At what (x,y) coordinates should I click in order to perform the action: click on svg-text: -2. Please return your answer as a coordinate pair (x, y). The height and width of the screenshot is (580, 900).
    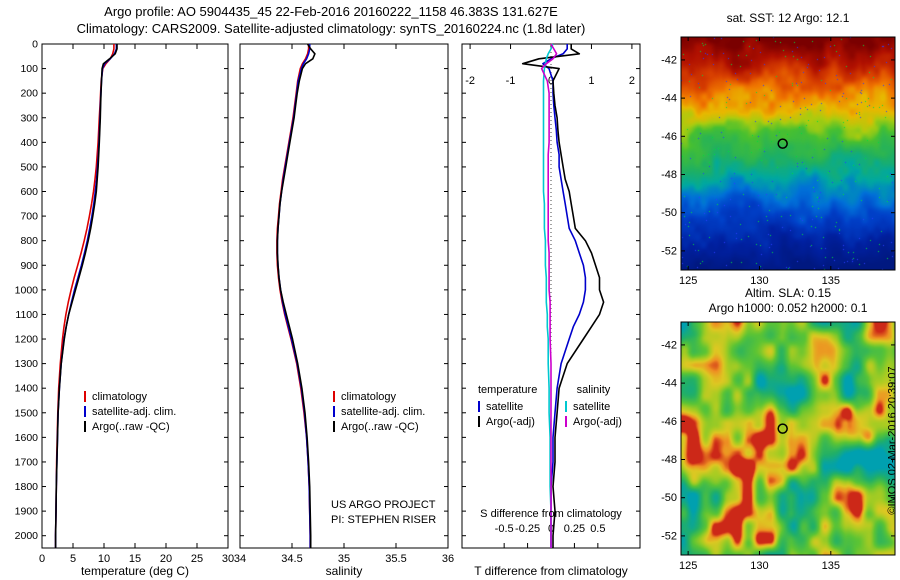
    Looking at the image, I should click on (470, 81).